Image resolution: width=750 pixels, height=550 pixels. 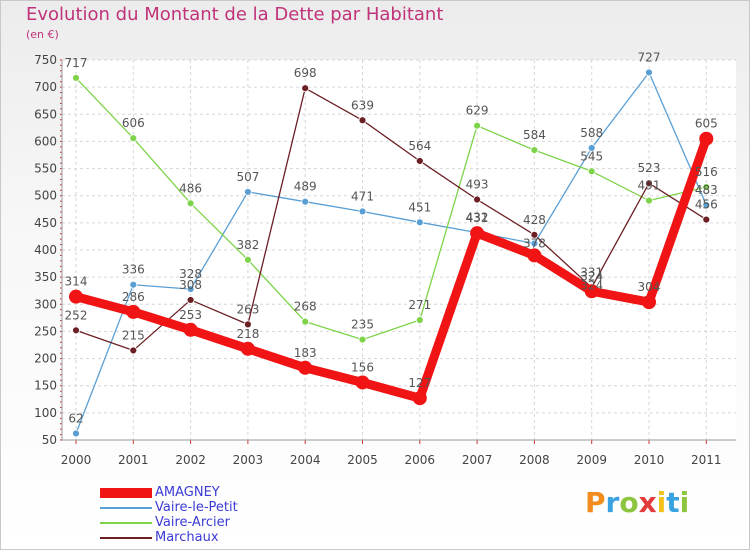 What do you see at coordinates (45, 331) in the screenshot?
I see `y-tick-label: 250` at bounding box center [45, 331].